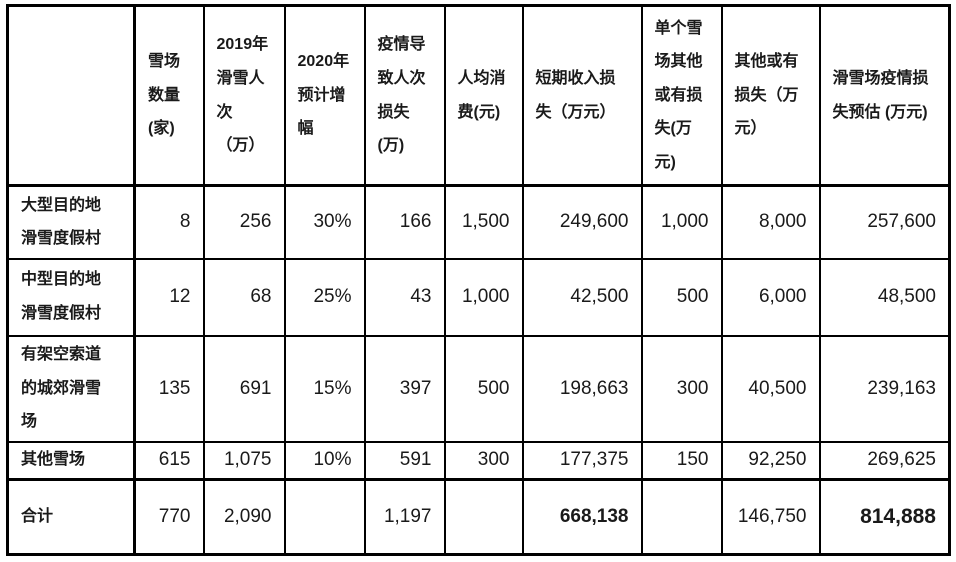 This screenshot has width=956, height=562. What do you see at coordinates (582, 517) in the screenshot?
I see `total-cell-short-term-loss: 668,138` at bounding box center [582, 517].